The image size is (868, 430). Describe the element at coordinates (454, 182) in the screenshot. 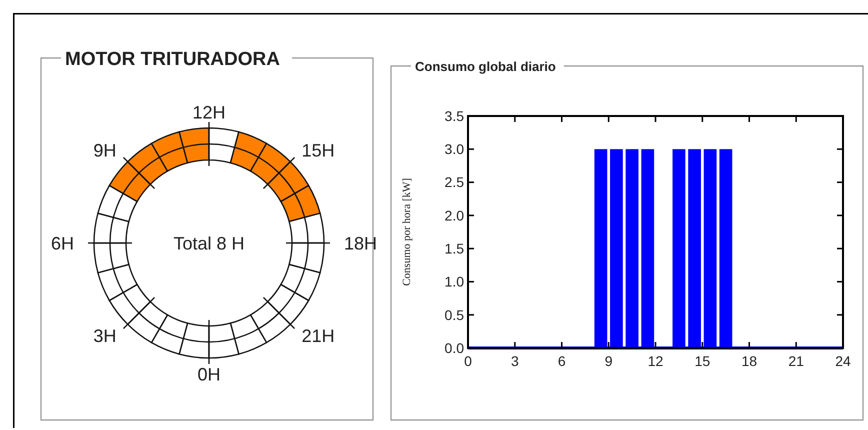

I see `y-tick-label: 2.5` at that location.